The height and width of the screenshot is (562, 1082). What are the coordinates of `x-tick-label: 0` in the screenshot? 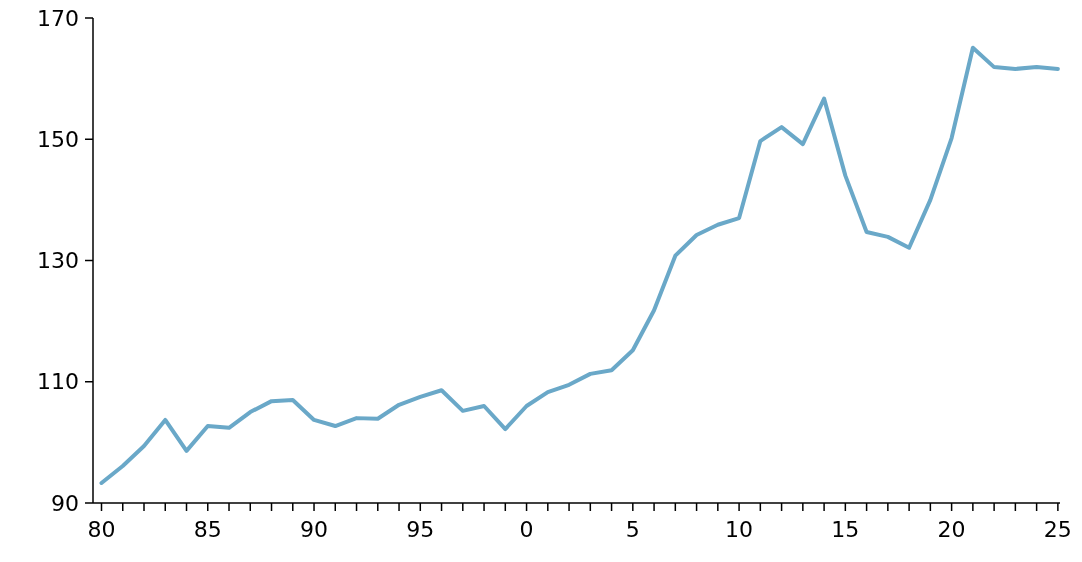 It's located at (526, 529).